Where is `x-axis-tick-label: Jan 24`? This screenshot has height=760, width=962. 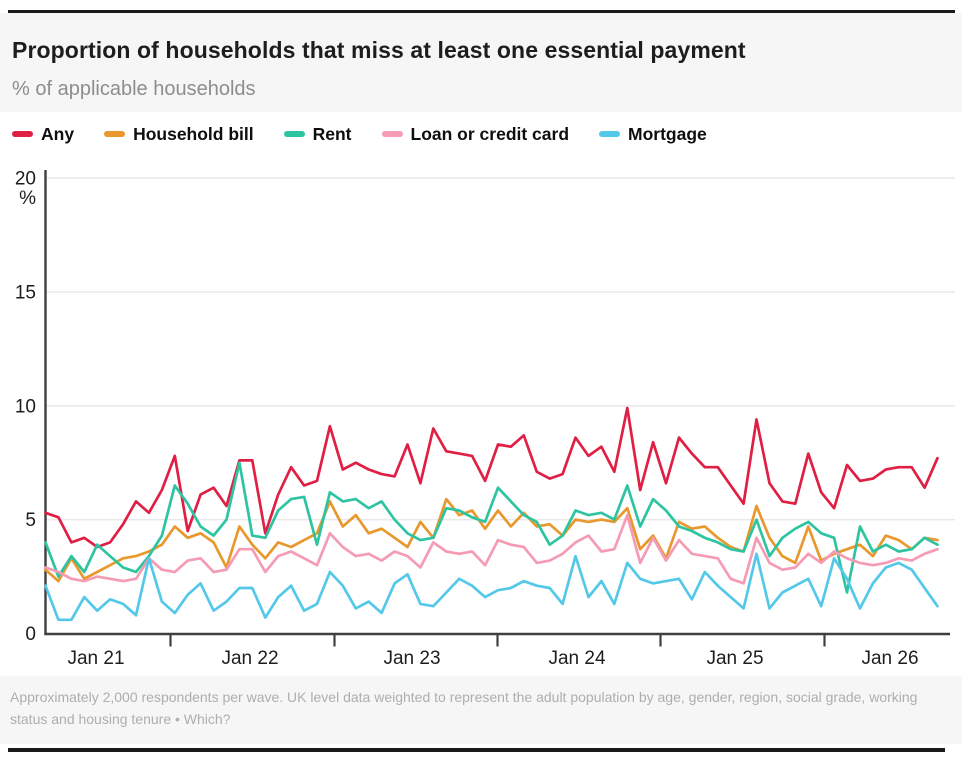 x-axis-tick-label: Jan 24 is located at coordinates (576, 658).